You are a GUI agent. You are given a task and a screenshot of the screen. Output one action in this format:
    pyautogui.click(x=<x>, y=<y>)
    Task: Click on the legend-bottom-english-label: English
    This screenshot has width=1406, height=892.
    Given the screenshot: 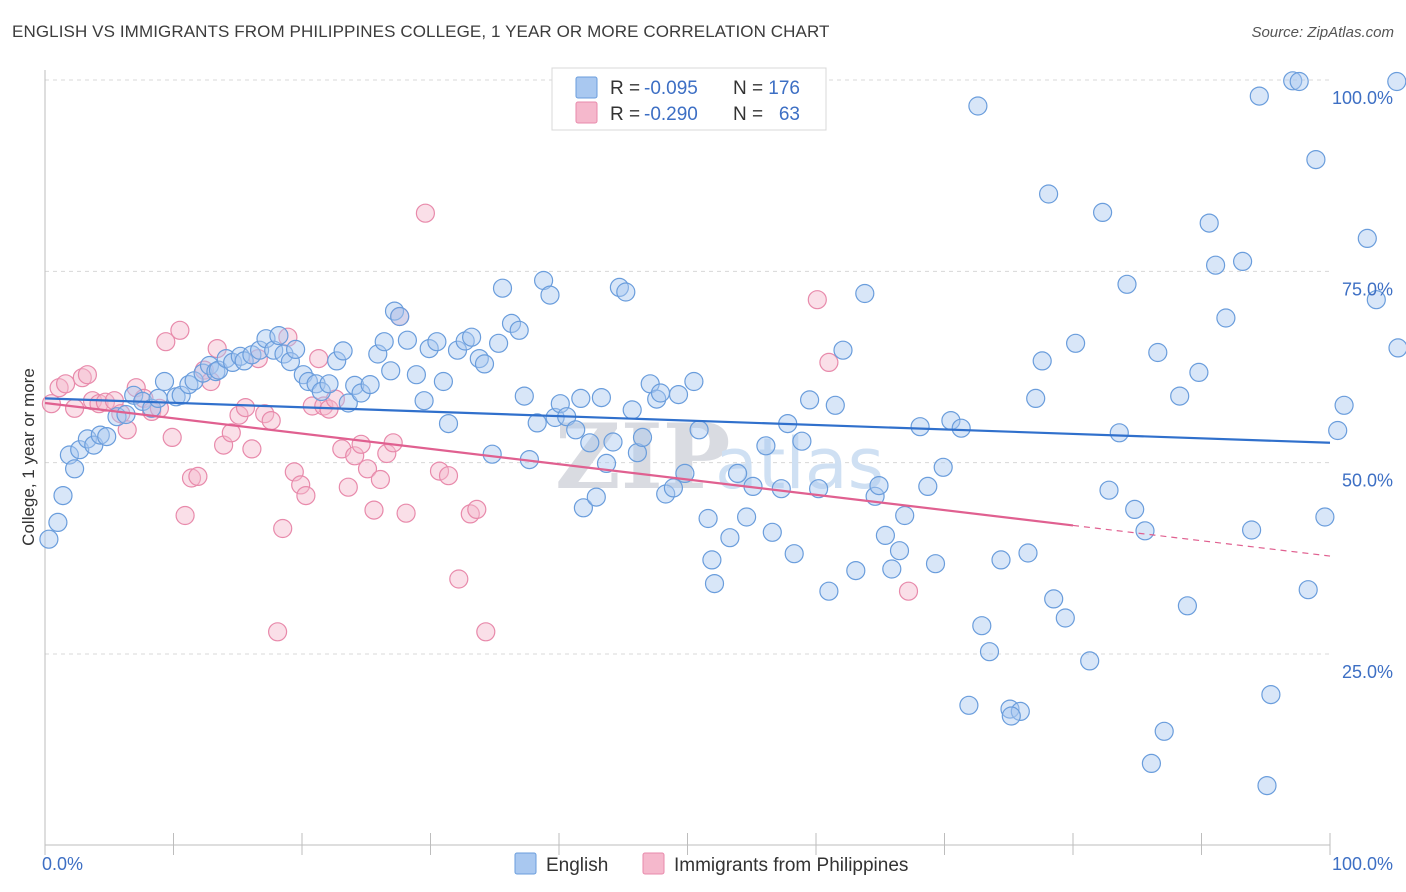 What is the action you would take?
    pyautogui.click(x=577, y=865)
    